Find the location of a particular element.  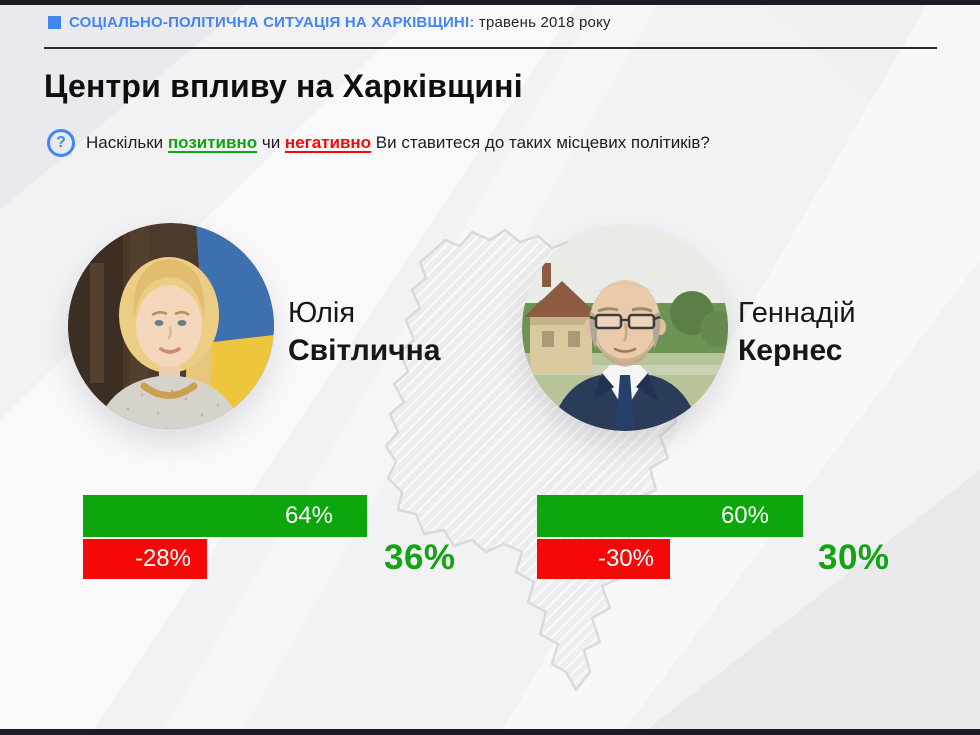

question-prefix: Наскільки is located at coordinates (127, 142).